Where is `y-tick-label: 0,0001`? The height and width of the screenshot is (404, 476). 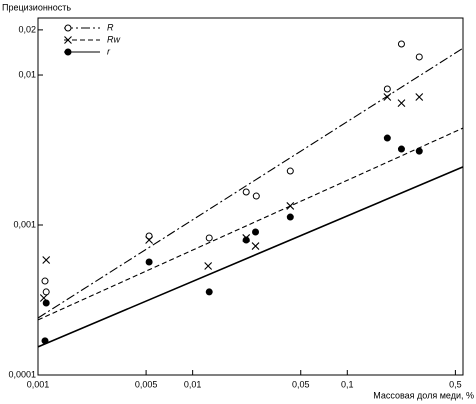 y-tick-label: 0,0001 is located at coordinates (22, 374).